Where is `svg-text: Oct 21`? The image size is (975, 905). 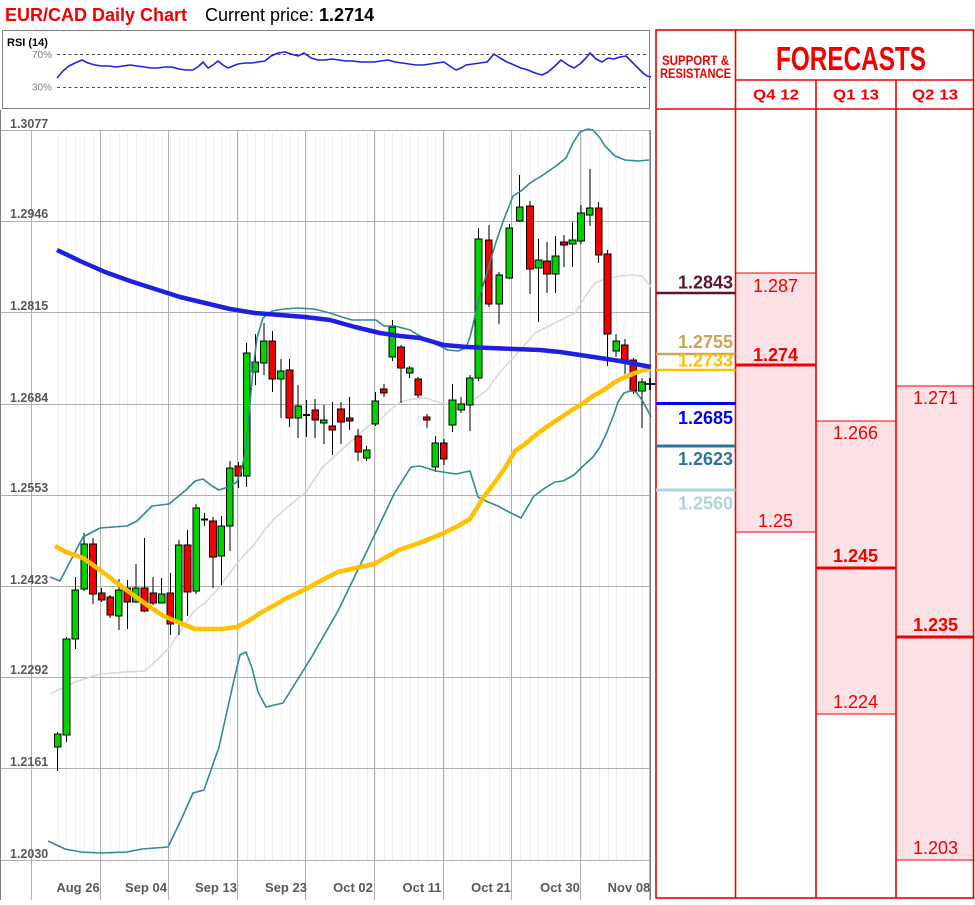 svg-text: Oct 21 is located at coordinates (491, 887).